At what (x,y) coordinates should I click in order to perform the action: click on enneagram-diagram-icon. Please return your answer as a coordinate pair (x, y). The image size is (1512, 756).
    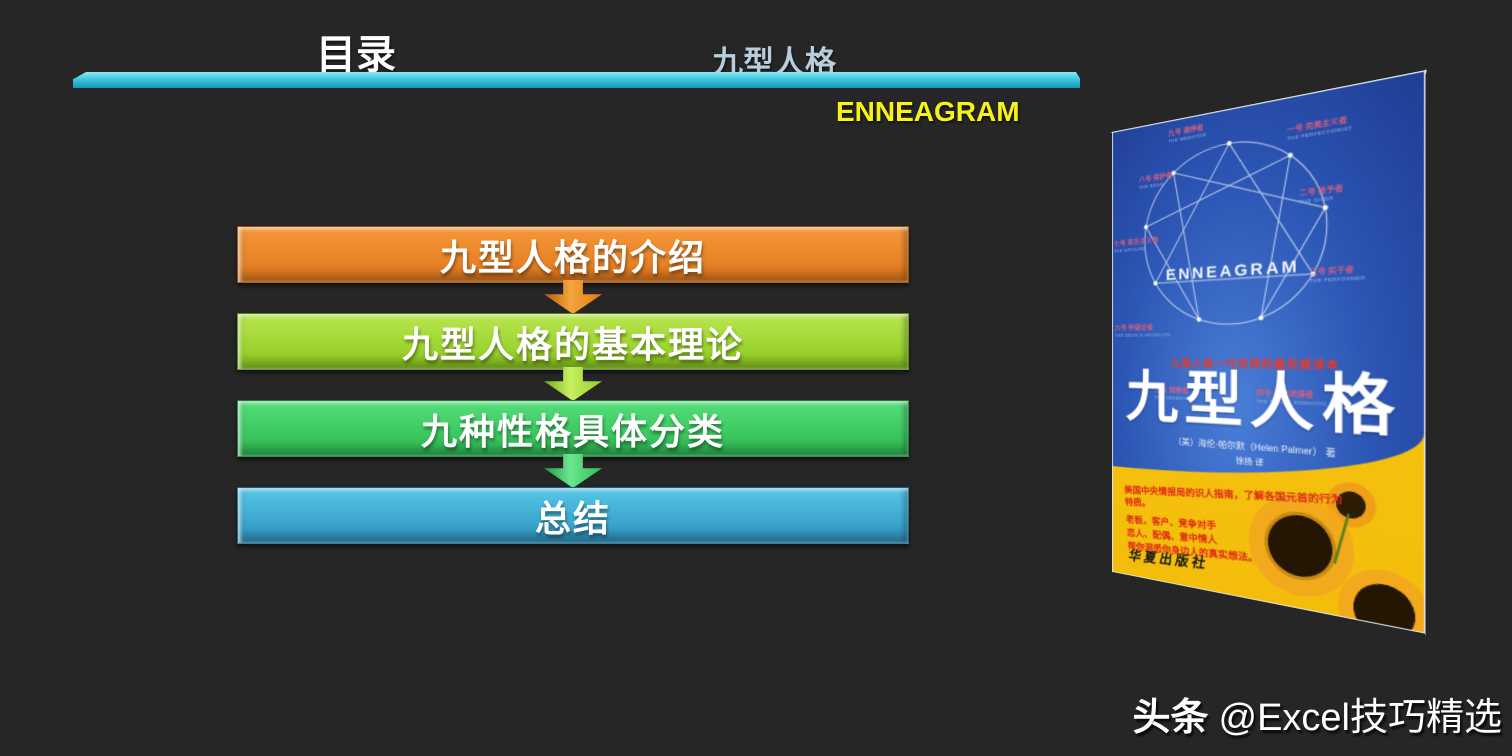
    Looking at the image, I should click on (1237, 224).